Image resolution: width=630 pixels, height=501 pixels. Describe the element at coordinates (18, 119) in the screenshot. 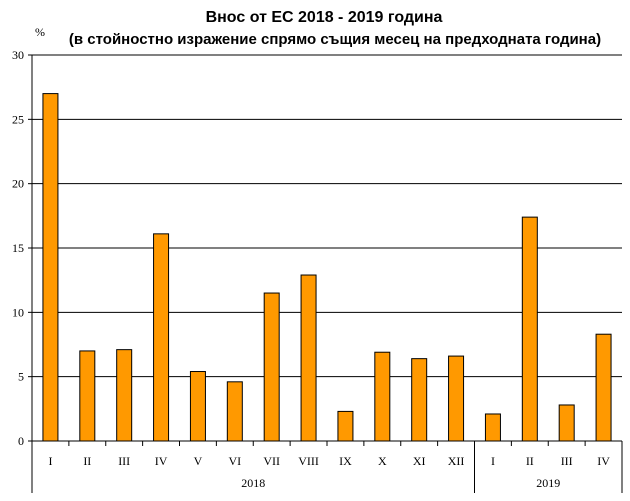

I see `y-tick-label: 25` at that location.